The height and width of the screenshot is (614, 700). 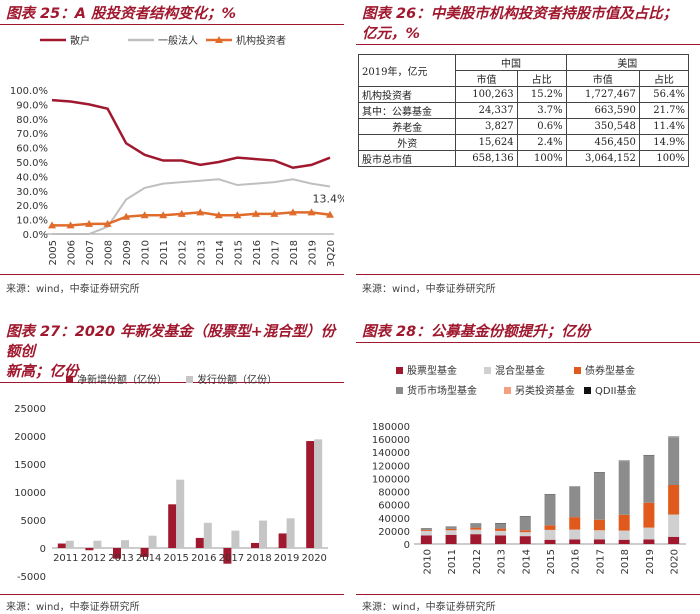 What do you see at coordinates (32, 221) in the screenshot?
I see `y-tick-label: 10.0%` at bounding box center [32, 221].